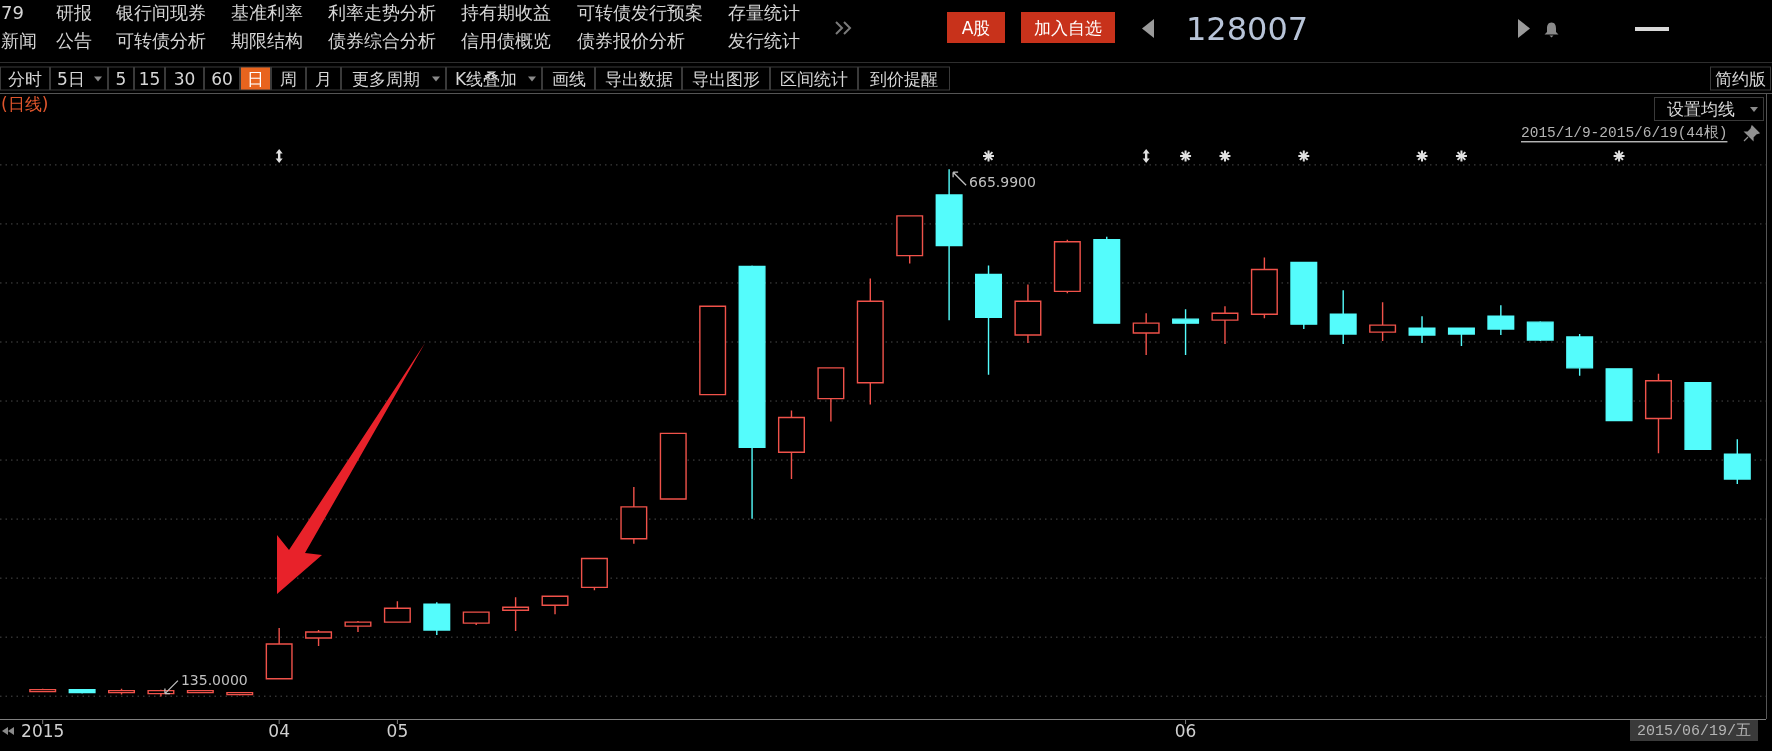 The width and height of the screenshot is (1772, 751). Describe the element at coordinates (1701, 109) in the screenshot. I see `text: 设置均线` at that location.